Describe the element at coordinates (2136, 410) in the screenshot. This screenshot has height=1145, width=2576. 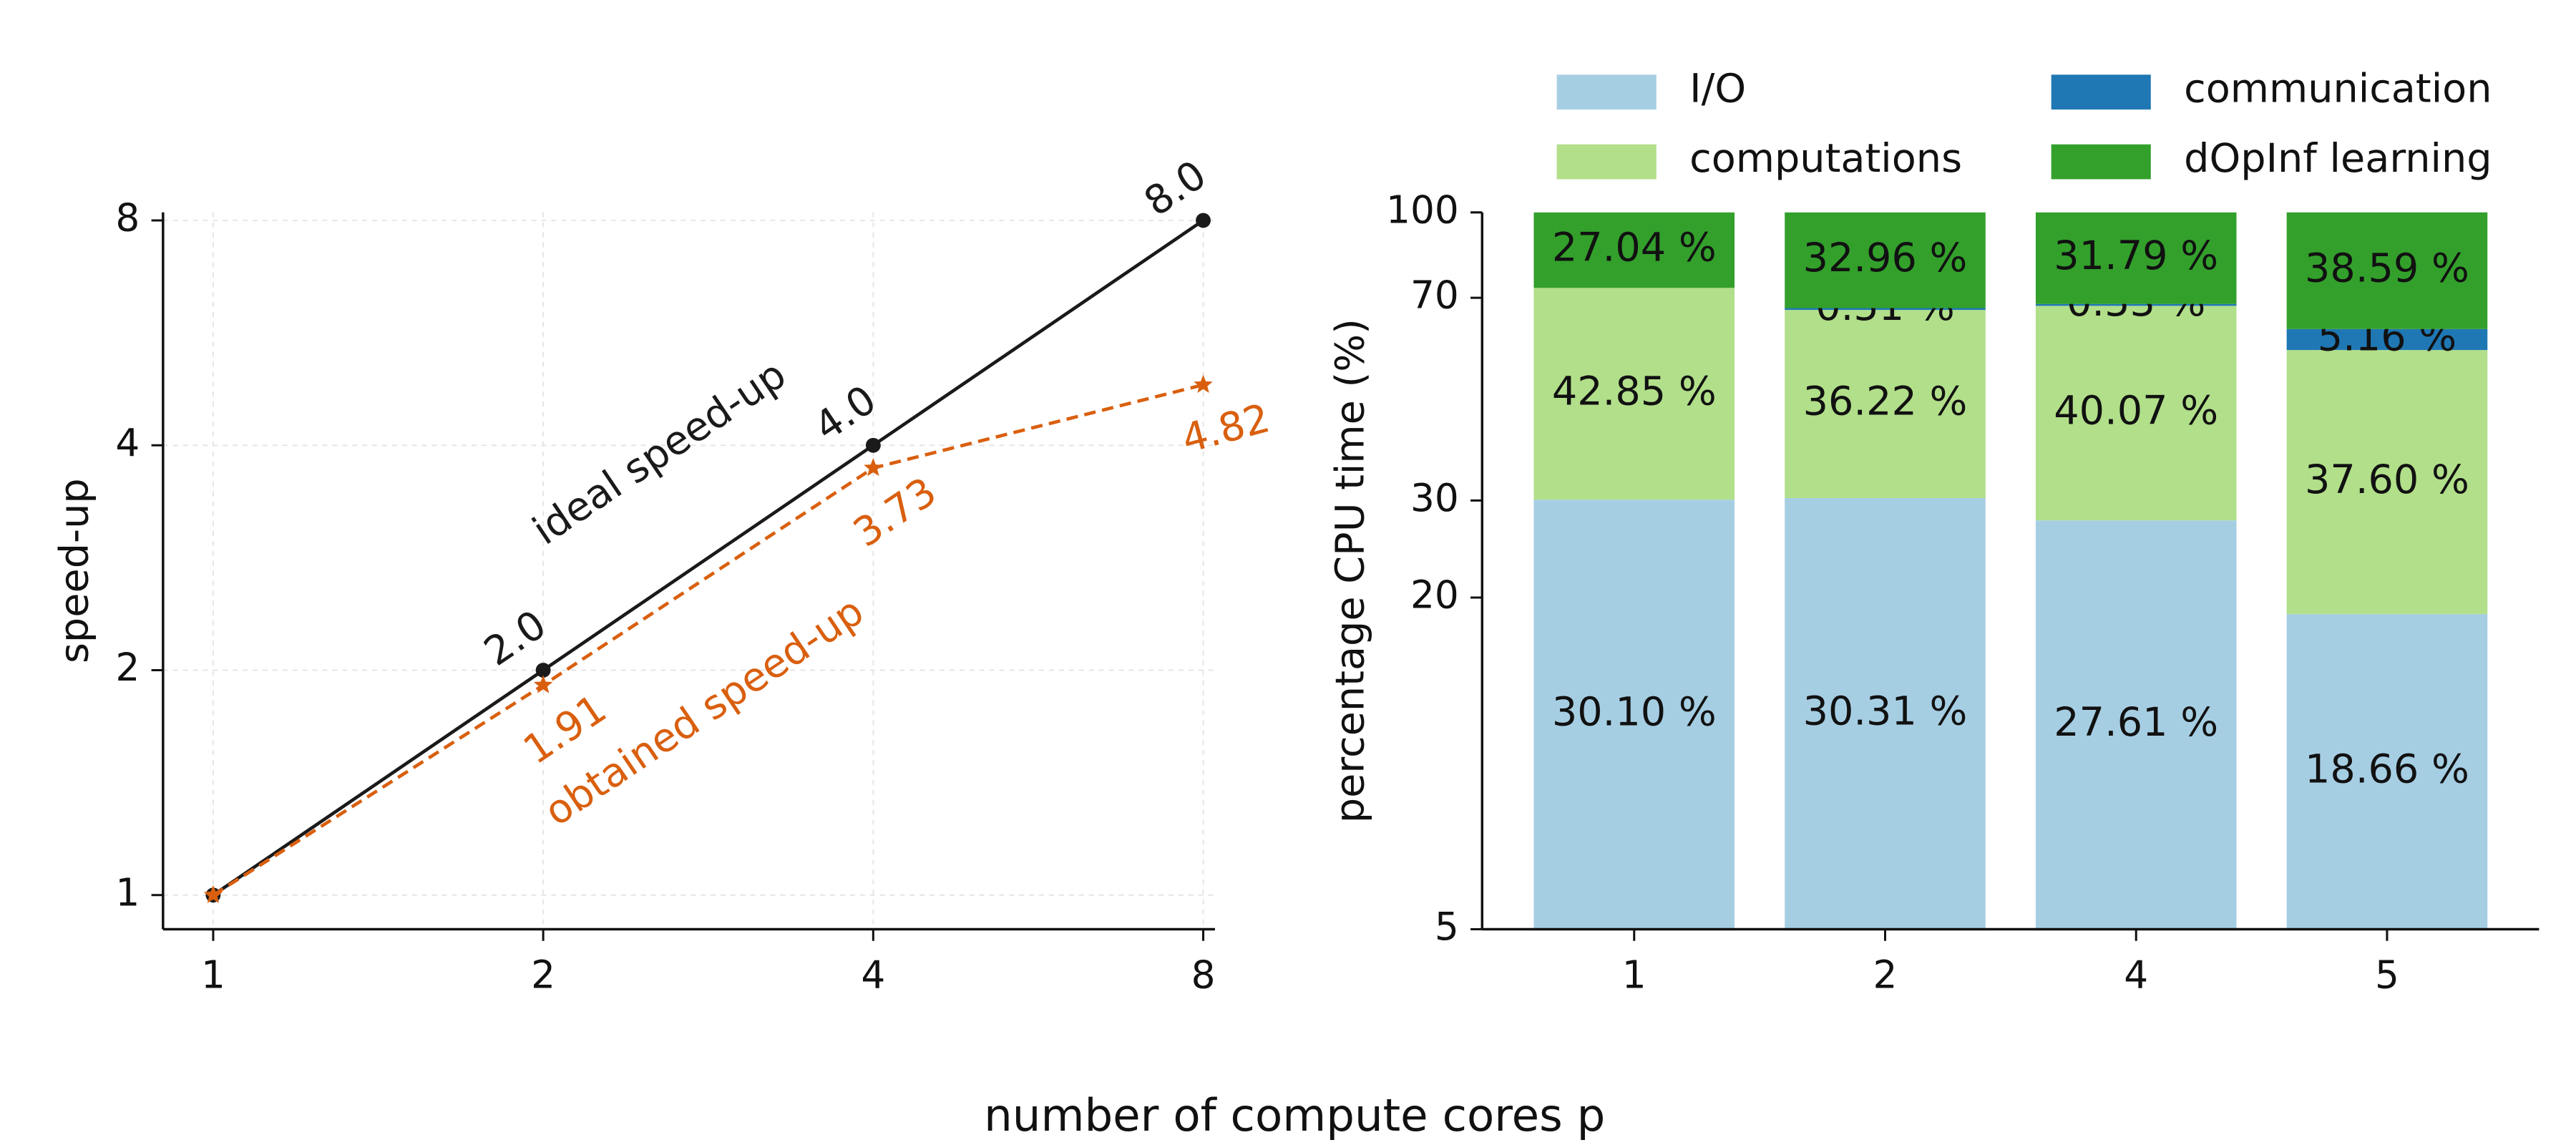
I see `data-label: 40.07 %` at that location.